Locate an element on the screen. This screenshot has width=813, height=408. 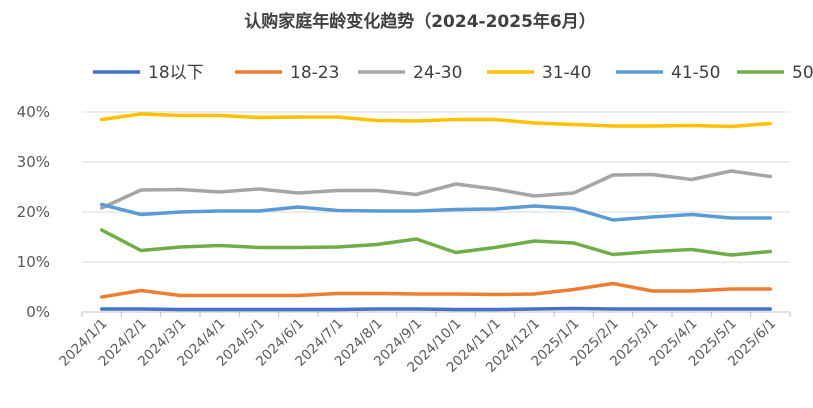
legend: 18以下 18-23 24-30 31-40 41-50 50以上 is located at coordinates (453, 73).